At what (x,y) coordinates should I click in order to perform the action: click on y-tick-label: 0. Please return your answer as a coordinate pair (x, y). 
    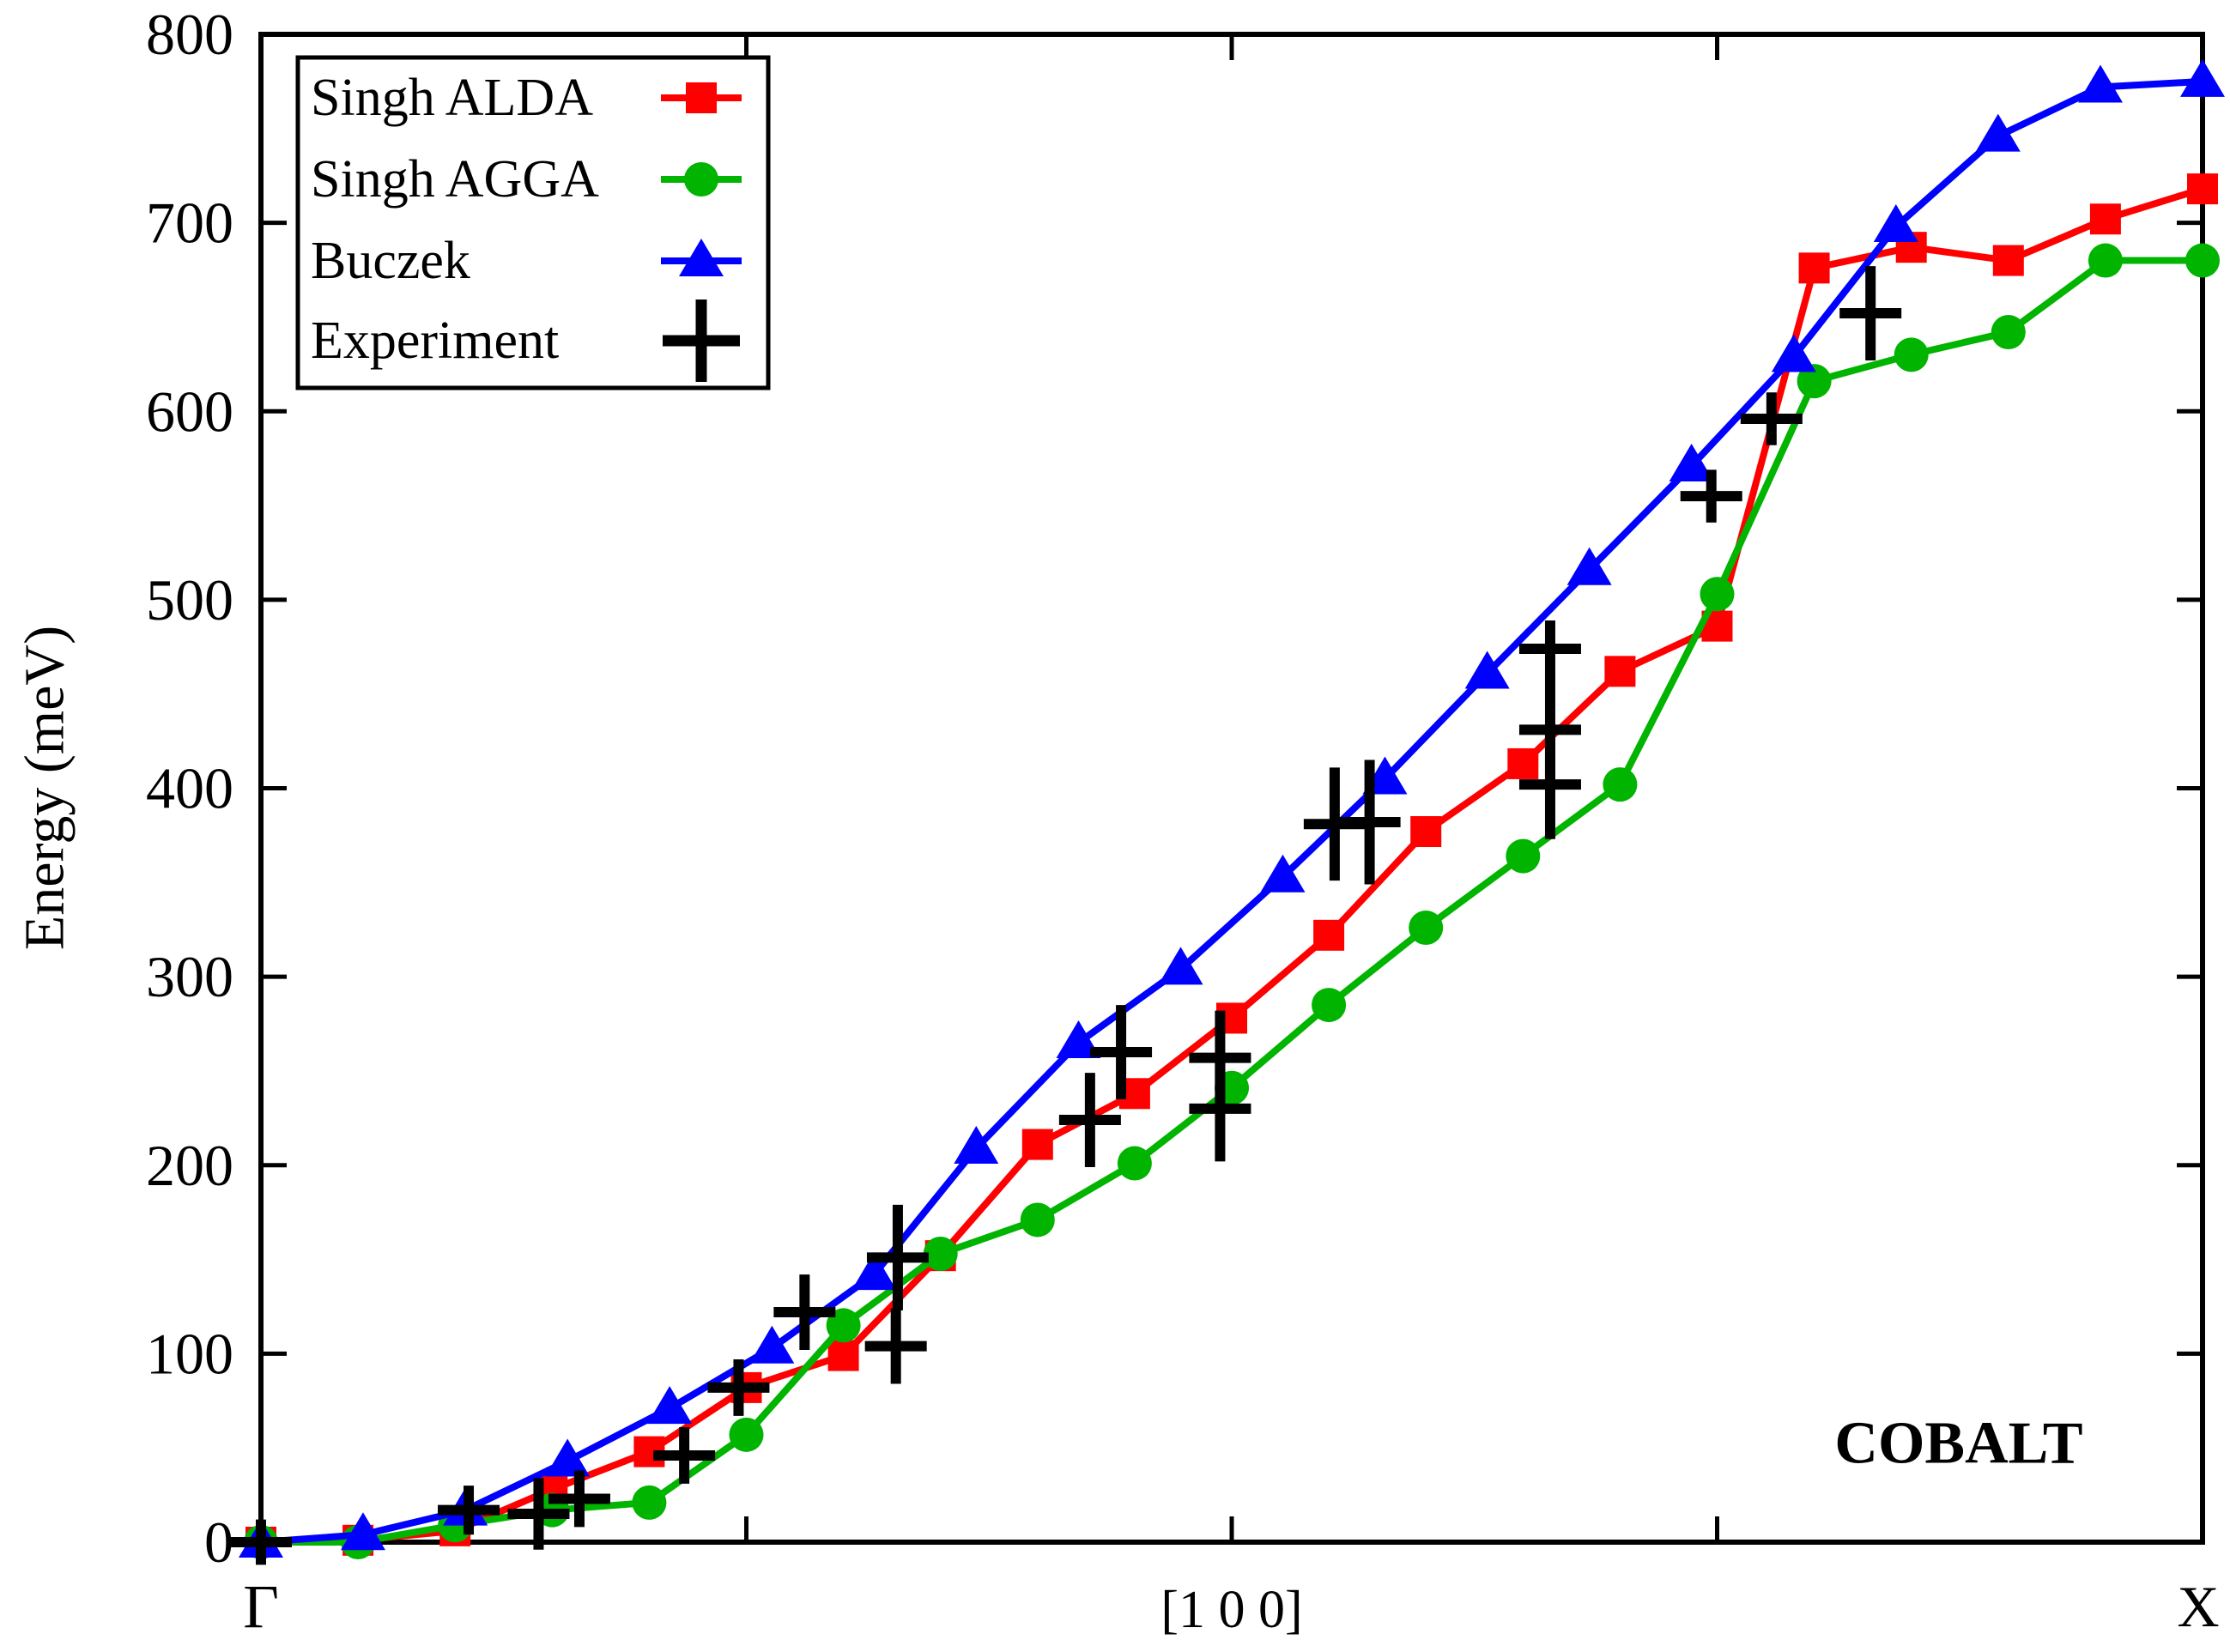
    Looking at the image, I should click on (218, 1542).